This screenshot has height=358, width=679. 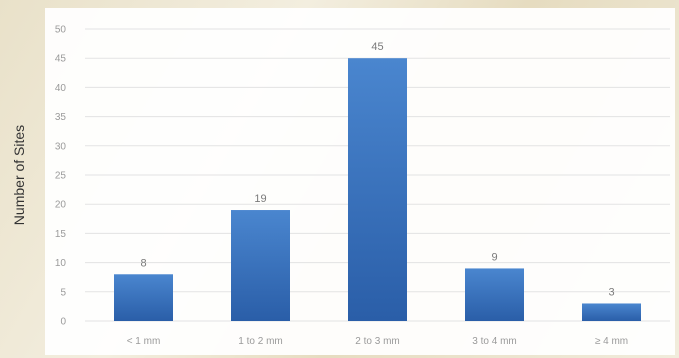 What do you see at coordinates (63, 322) in the screenshot?
I see `y-tick-label: 0` at bounding box center [63, 322].